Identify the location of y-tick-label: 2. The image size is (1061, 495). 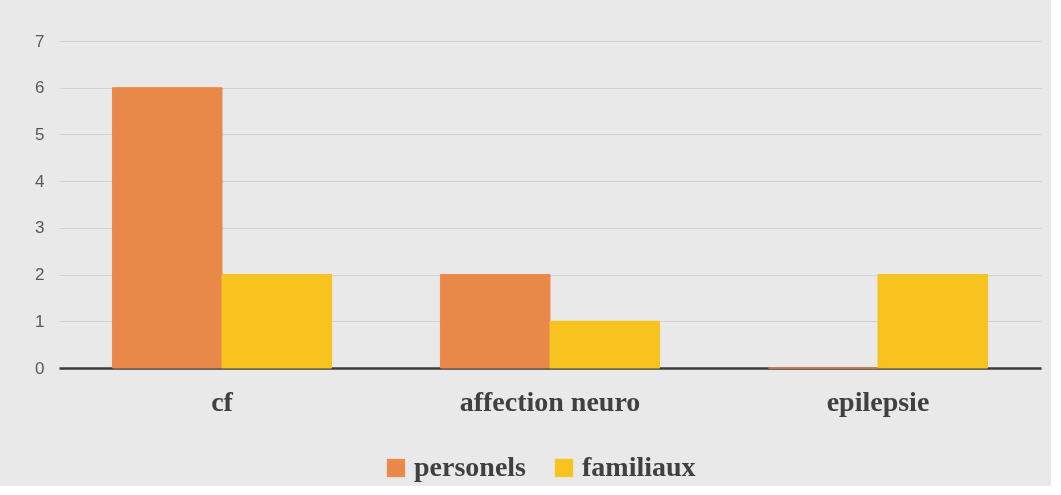
(40, 275).